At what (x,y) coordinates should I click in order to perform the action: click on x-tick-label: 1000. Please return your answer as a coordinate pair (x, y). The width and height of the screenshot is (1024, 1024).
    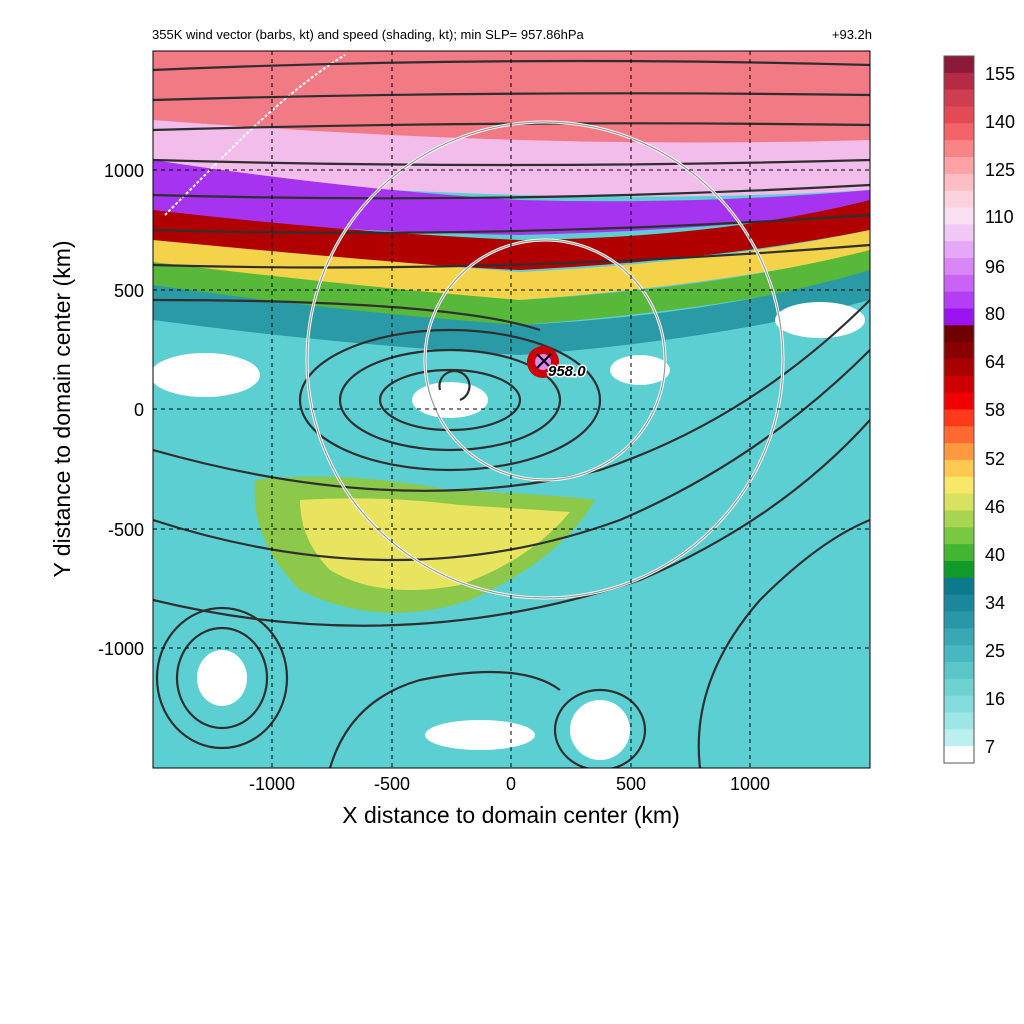
    Looking at the image, I should click on (750, 784).